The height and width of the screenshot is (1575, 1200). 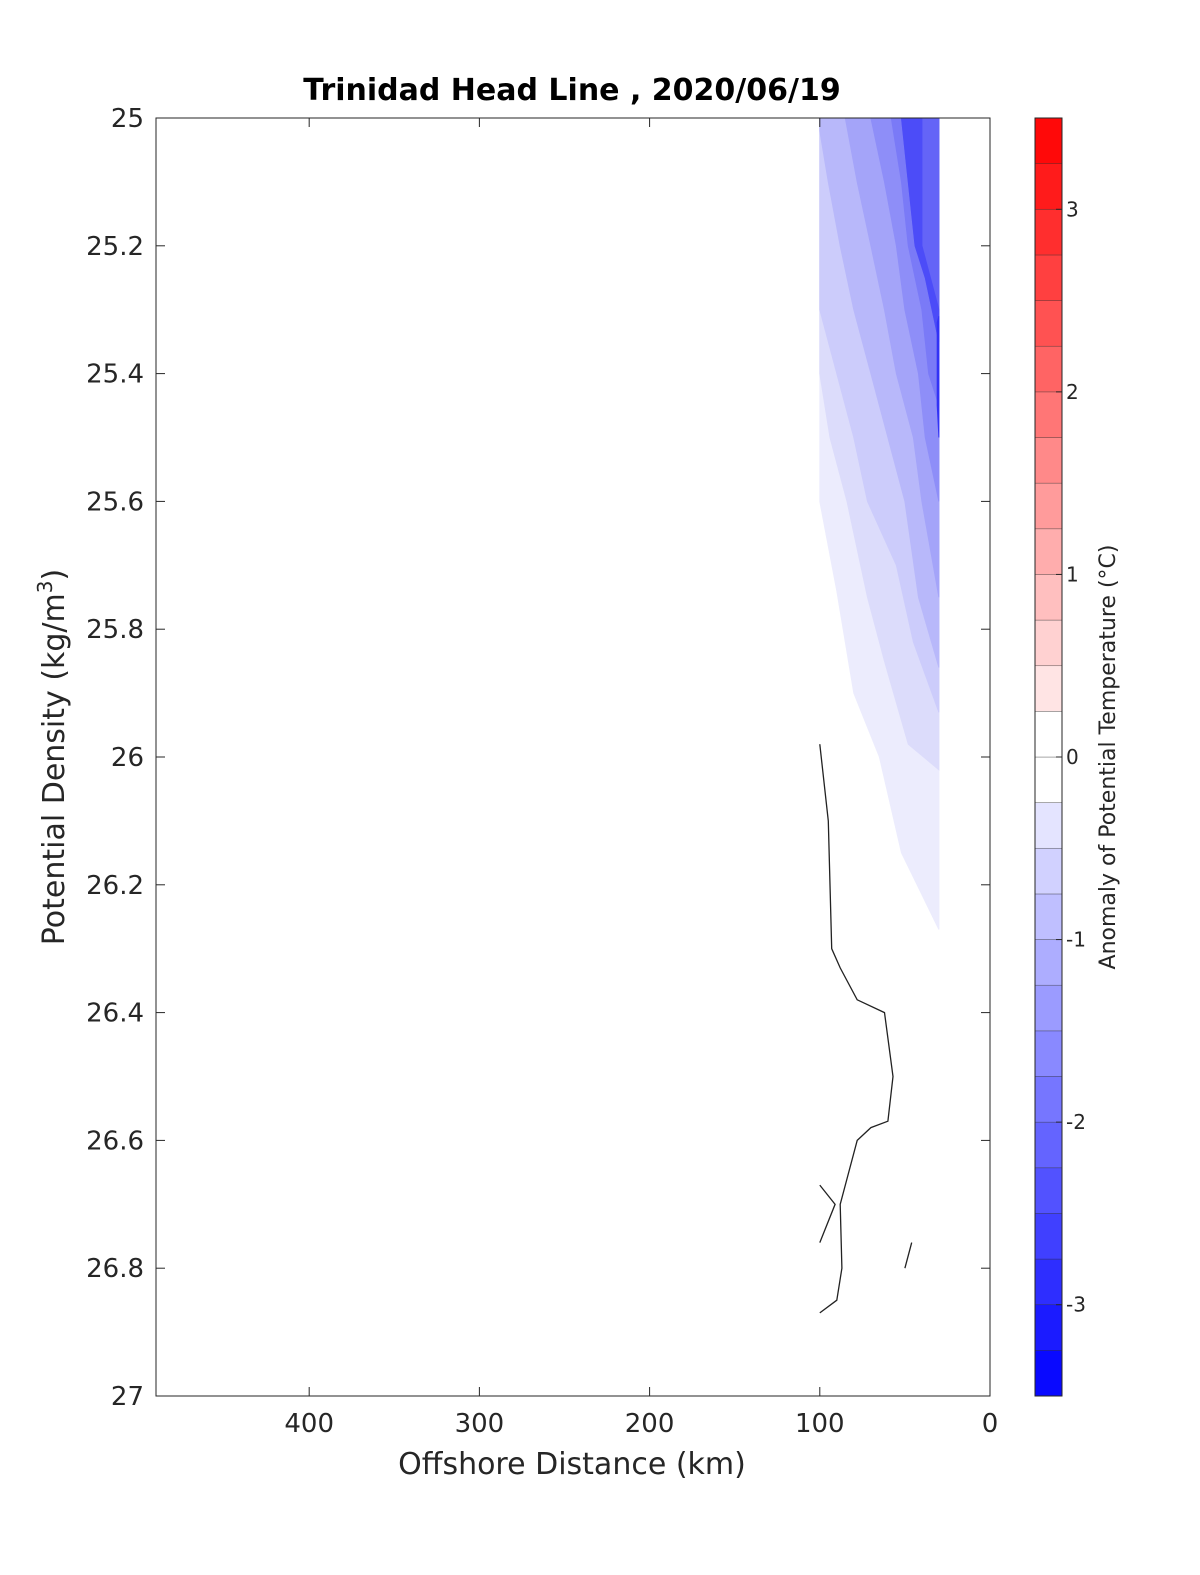 I want to click on colorbar-tick-label: -1, so click(x=1076, y=940).